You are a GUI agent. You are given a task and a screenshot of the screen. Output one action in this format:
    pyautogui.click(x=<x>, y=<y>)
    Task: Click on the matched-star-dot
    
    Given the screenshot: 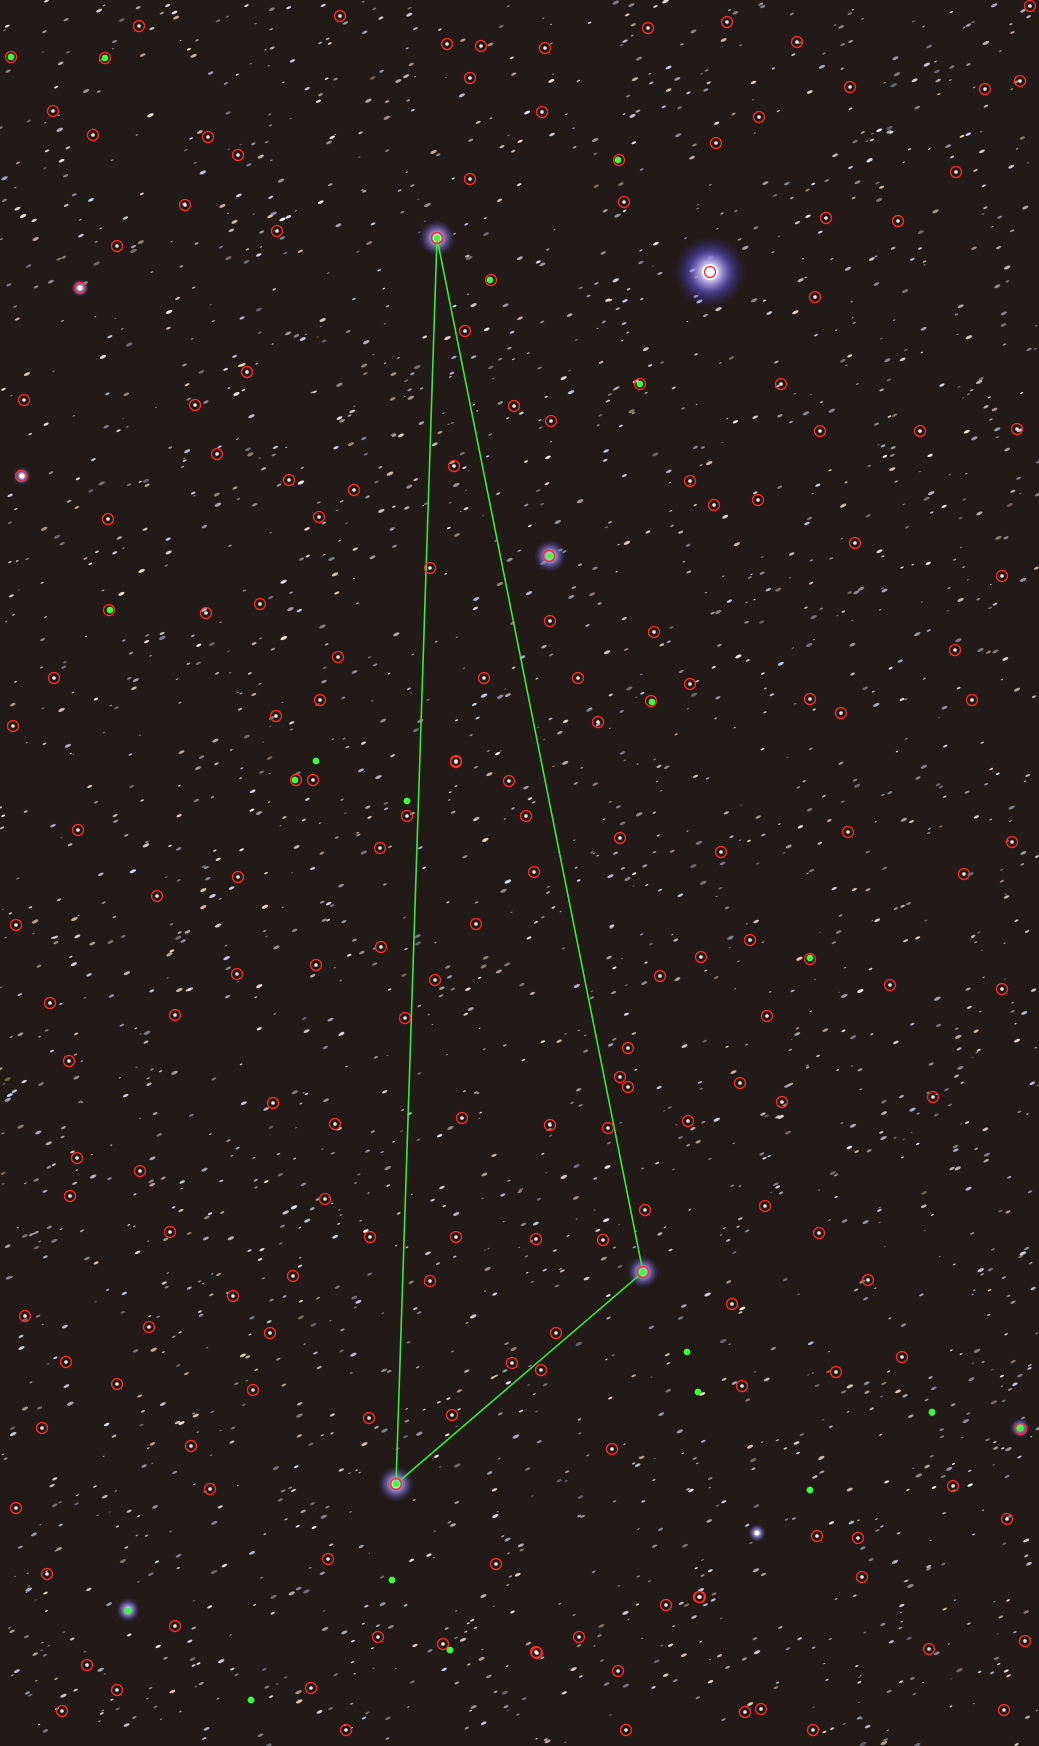 What is the action you would take?
    pyautogui.click(x=1020, y=1428)
    